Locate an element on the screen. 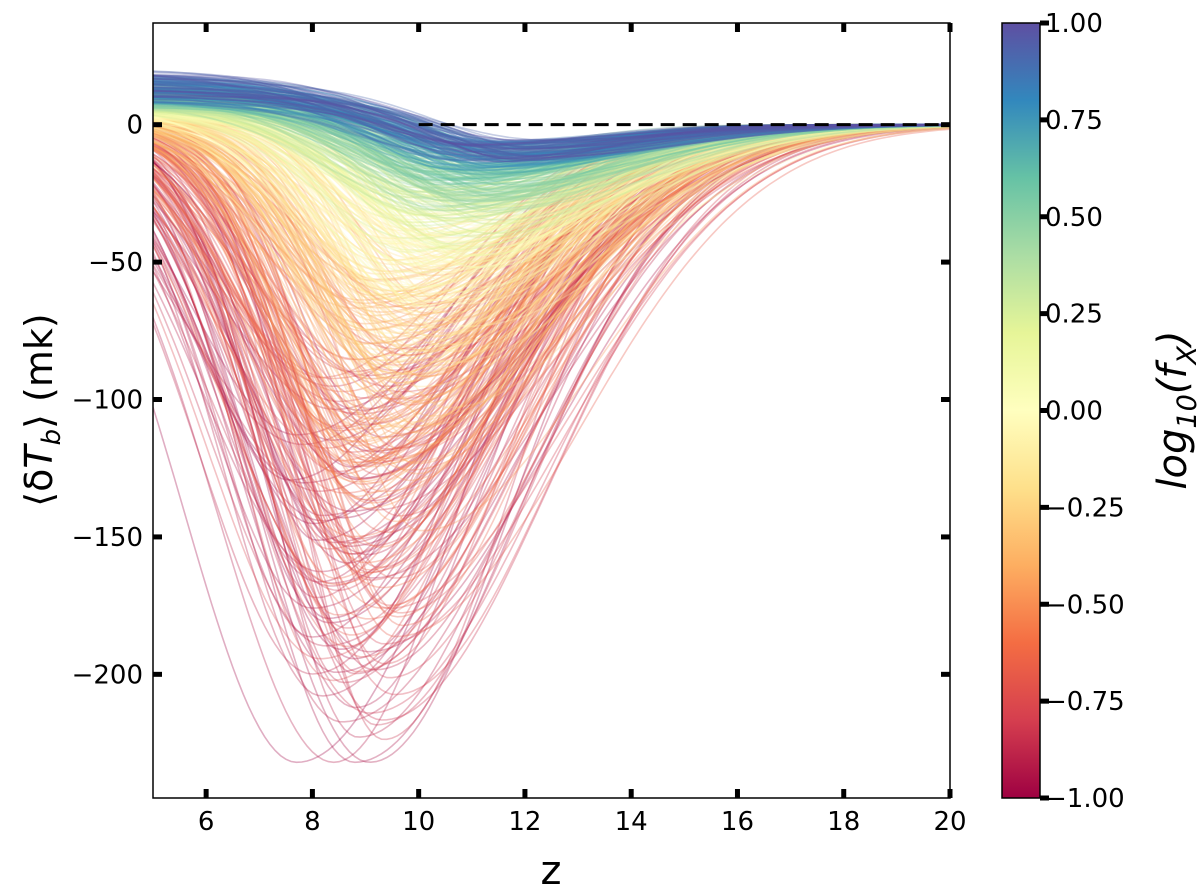 The image size is (1200, 896). colorbar-tick-label: −0.25 is located at coordinates (1085, 508).